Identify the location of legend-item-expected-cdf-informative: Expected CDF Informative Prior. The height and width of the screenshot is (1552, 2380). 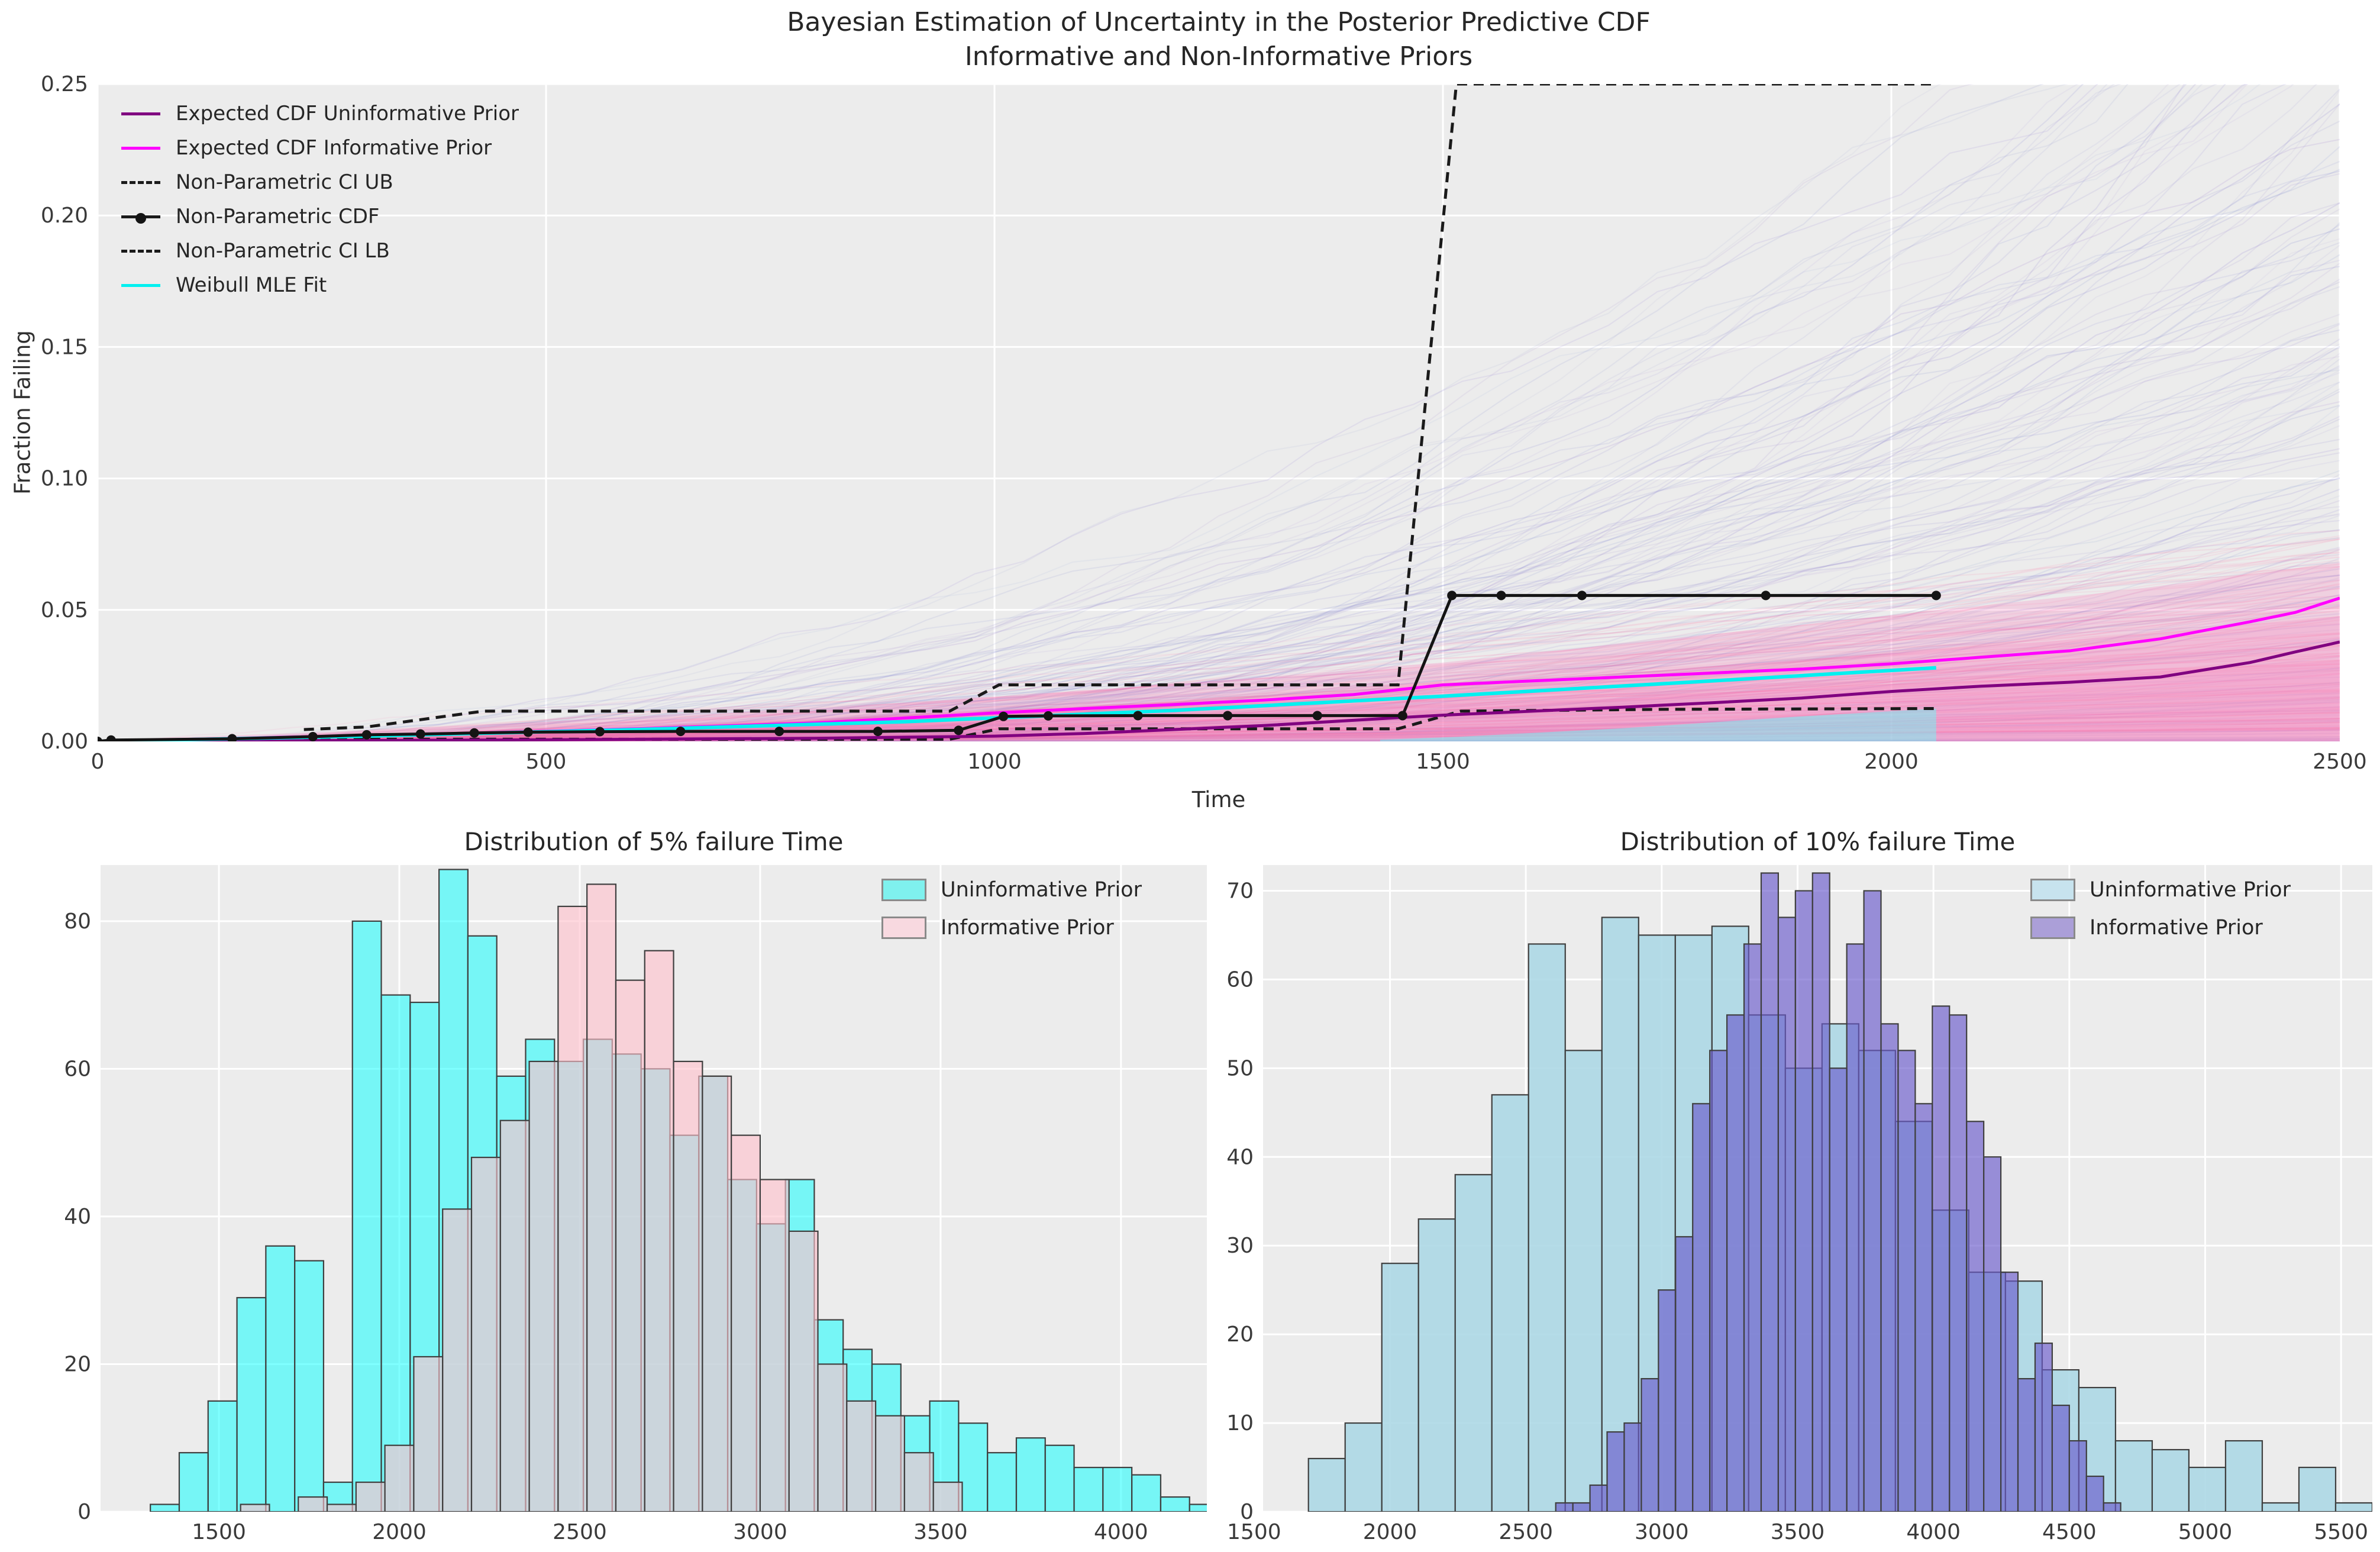
(320, 148).